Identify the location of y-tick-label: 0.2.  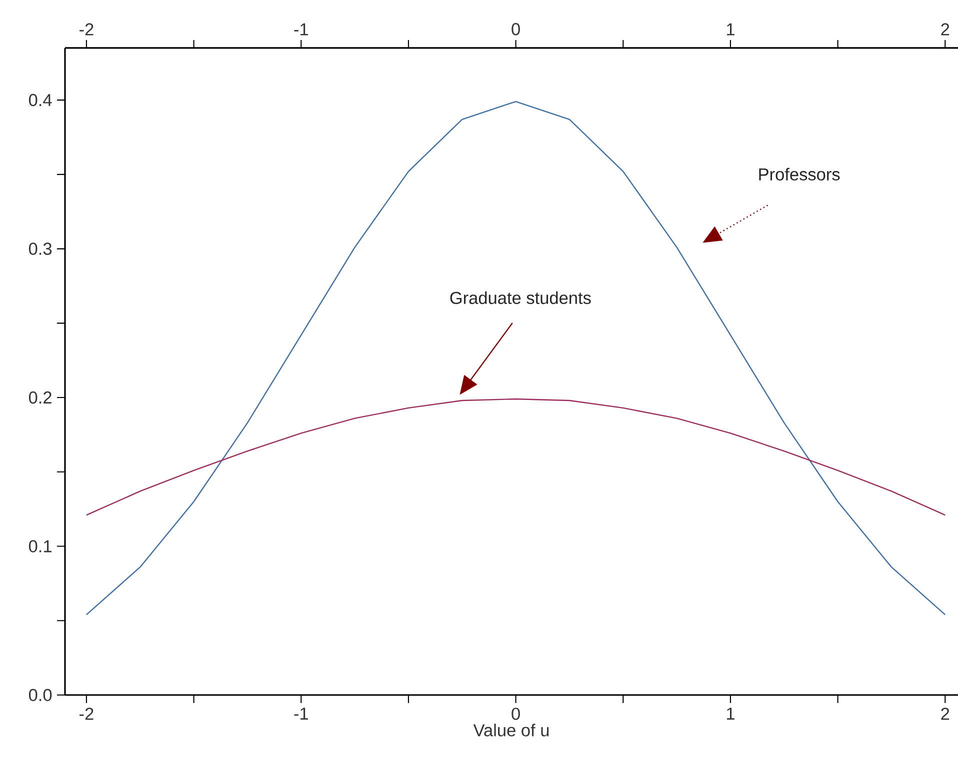
(40, 397).